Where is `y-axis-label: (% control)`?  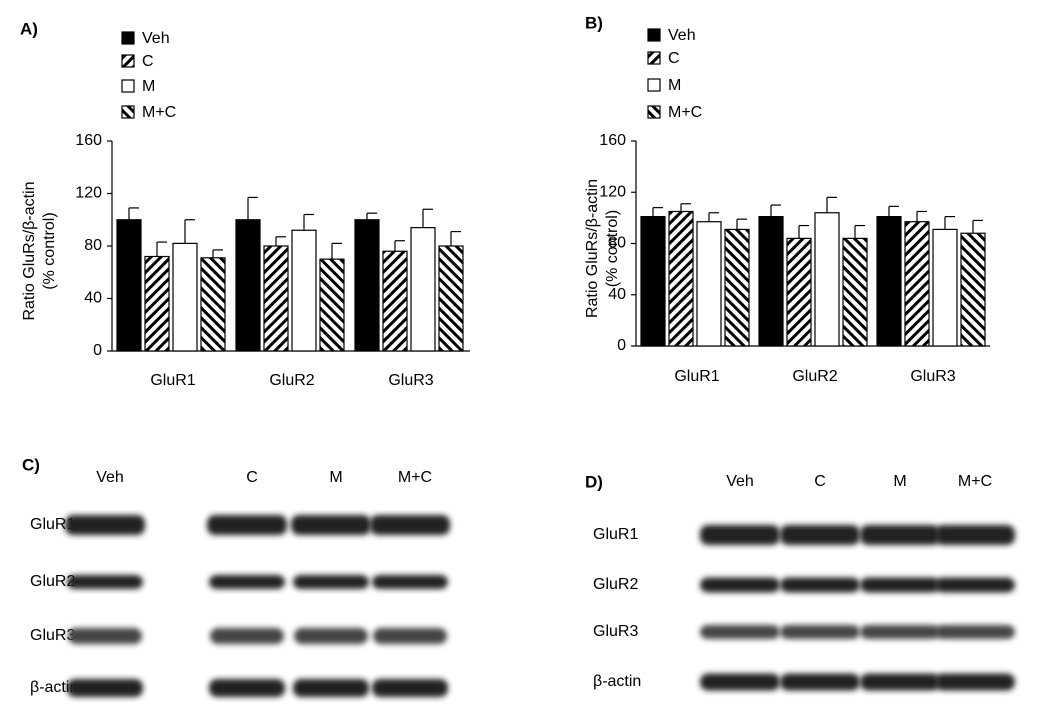 y-axis-label: (% control) is located at coordinates (612, 248).